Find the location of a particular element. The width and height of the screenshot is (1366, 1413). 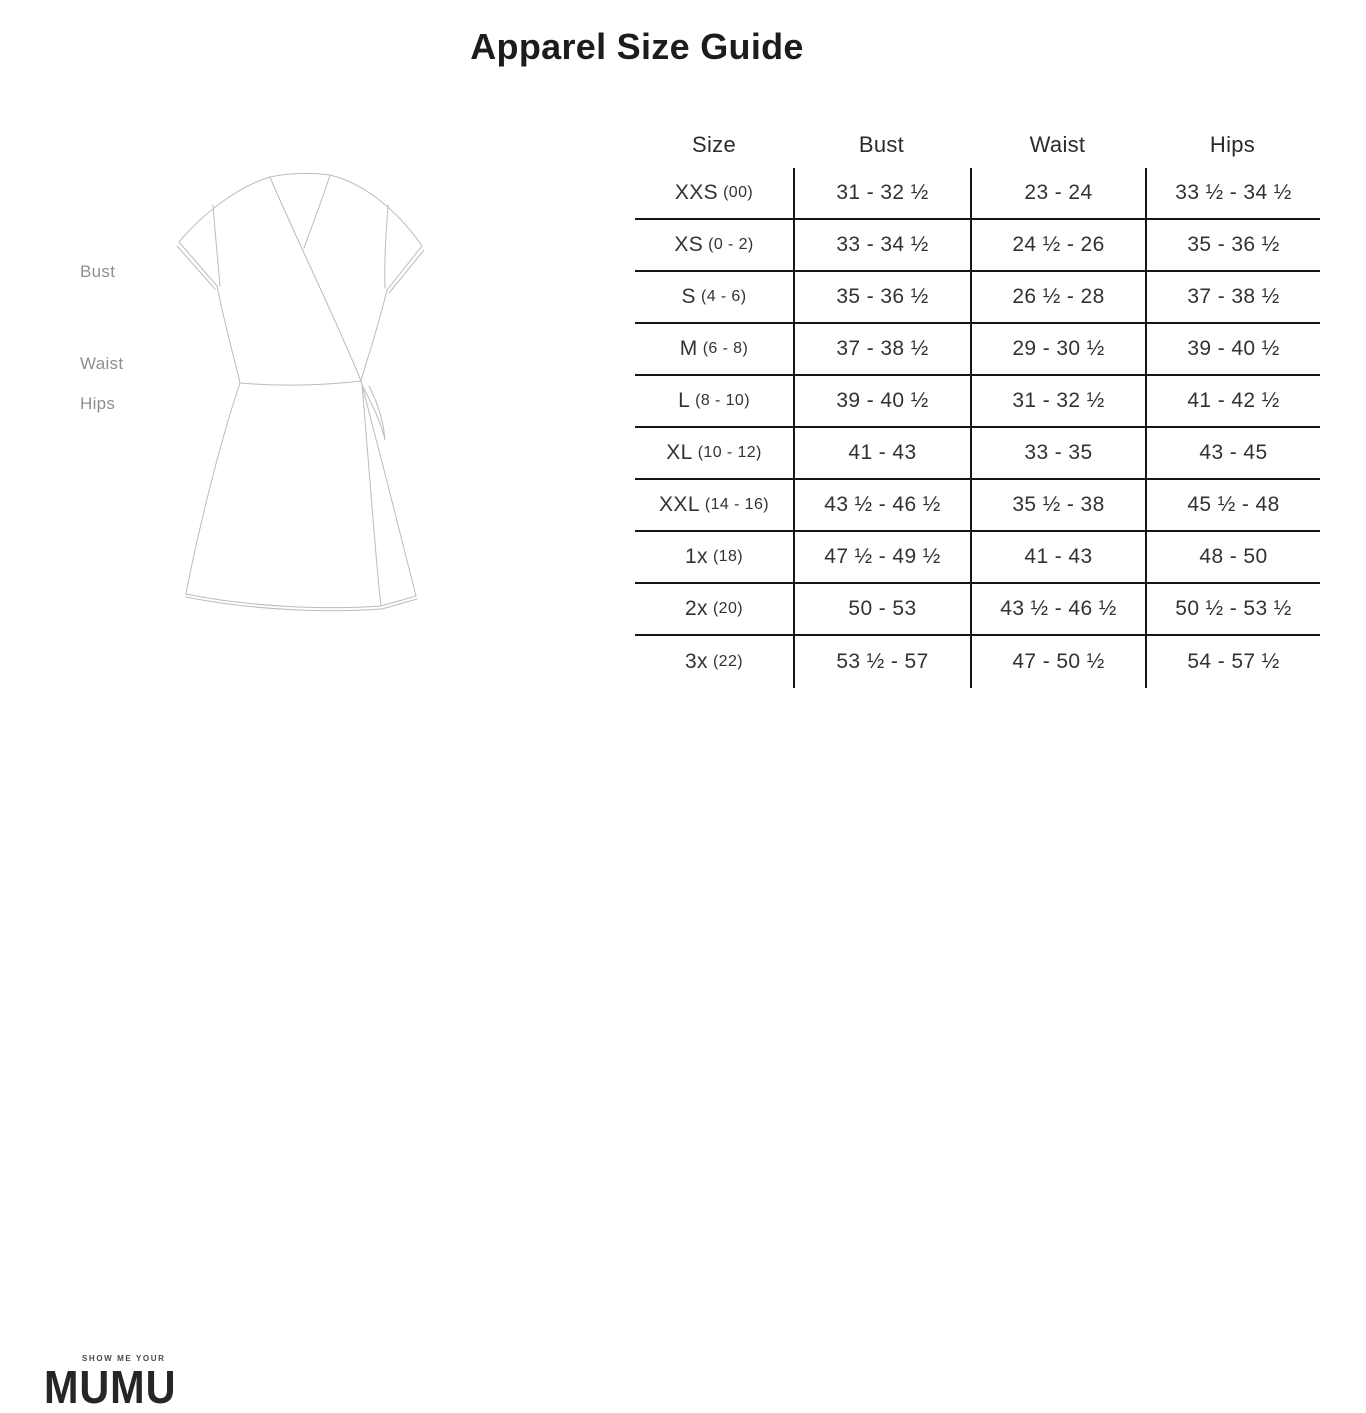

table-row: XXS (00) 31 - 32 ½ 23 - 24 33 ½ - 34 ½ is located at coordinates (977, 194).